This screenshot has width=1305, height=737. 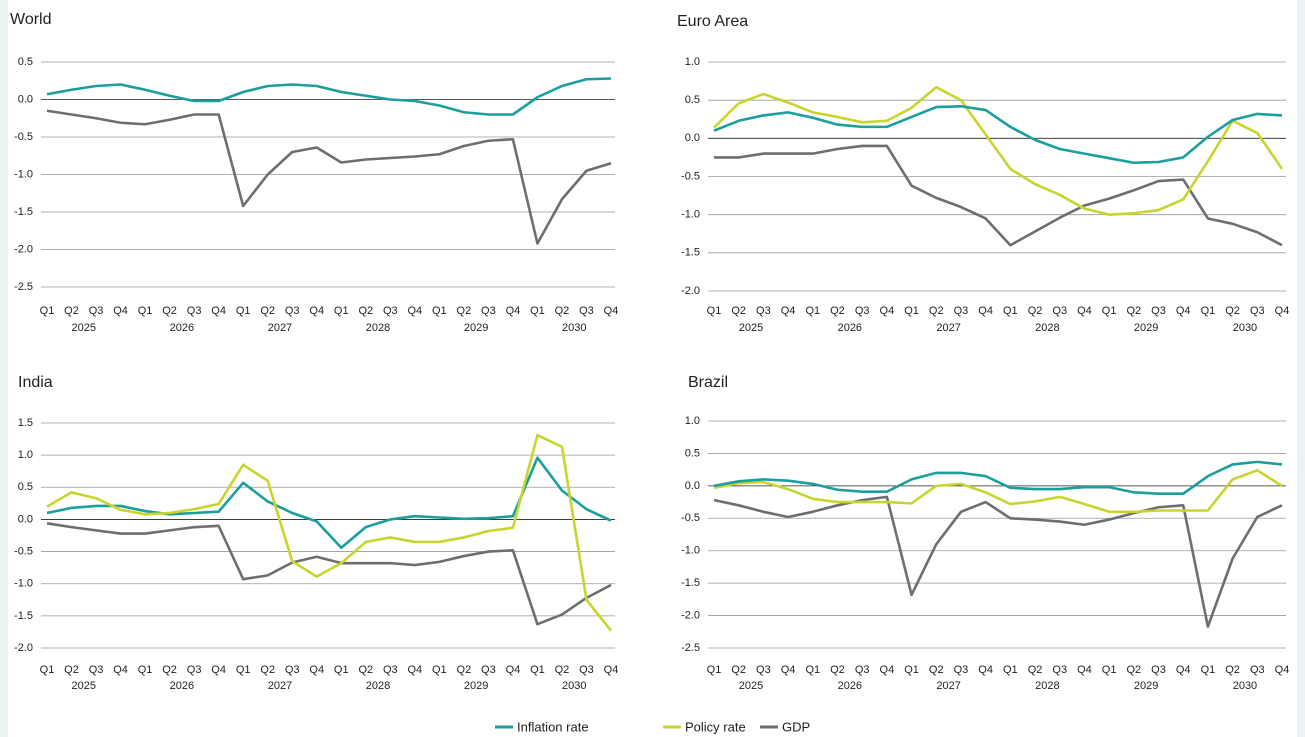 What do you see at coordinates (708, 382) in the screenshot?
I see `panel-title: Brazil` at bounding box center [708, 382].